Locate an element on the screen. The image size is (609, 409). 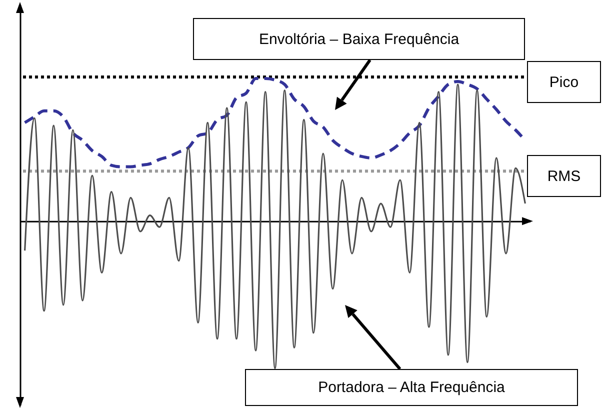
ref-line-label: Pico is located at coordinates (564, 82).